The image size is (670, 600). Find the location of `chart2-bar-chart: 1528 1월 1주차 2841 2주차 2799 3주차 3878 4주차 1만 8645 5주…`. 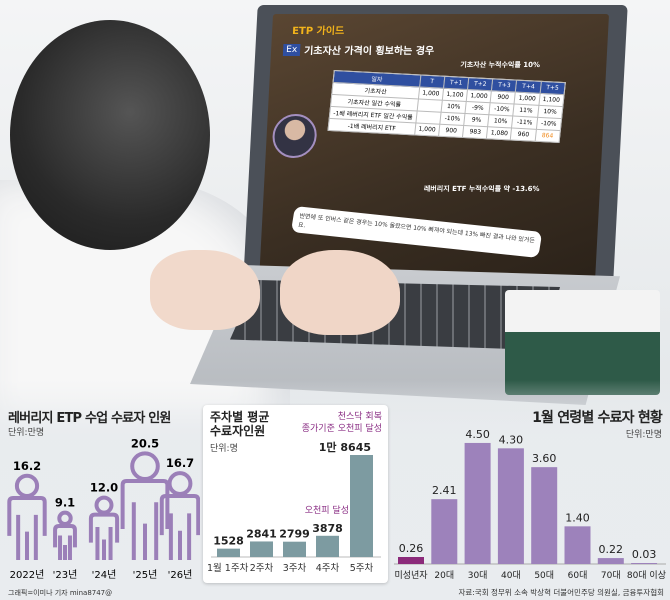

chart2-bar-chart: 1528 1월 1주차 2841 2주차 2799 3주차 3878 4주차 1만 8645 5주… is located at coordinates (294, 492).